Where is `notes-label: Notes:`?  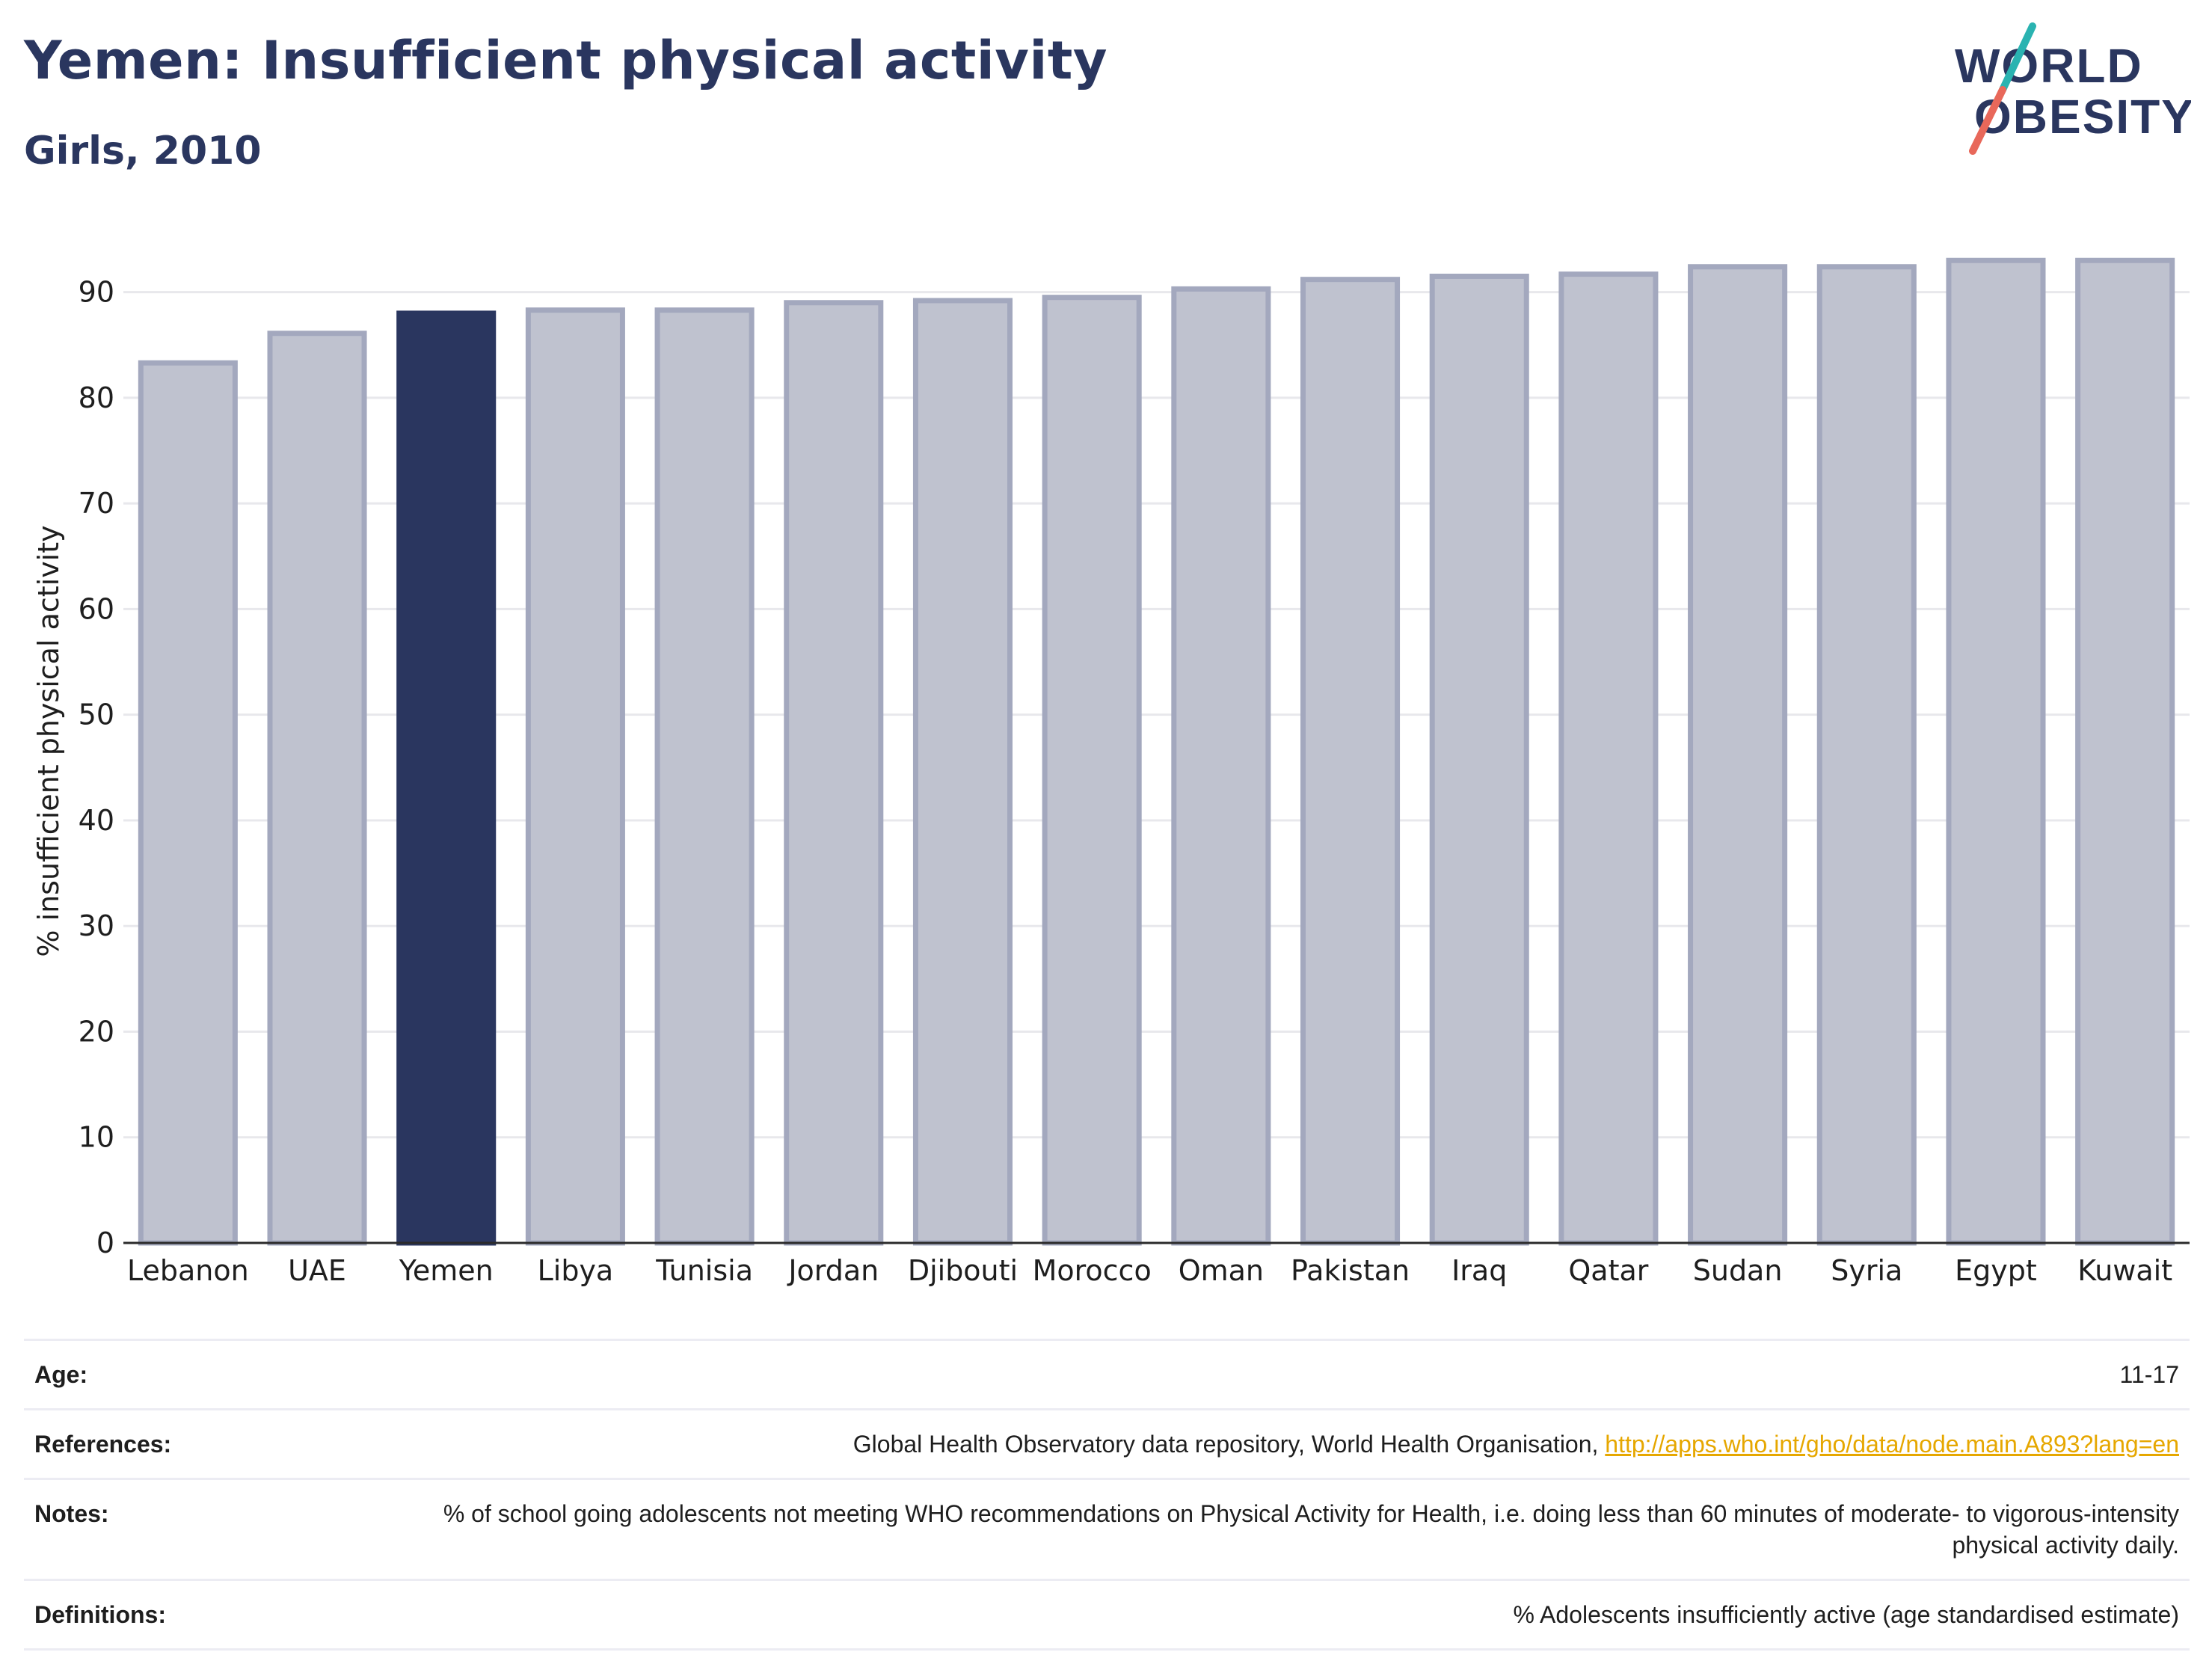
notes-label: Notes: is located at coordinates (191, 1529).